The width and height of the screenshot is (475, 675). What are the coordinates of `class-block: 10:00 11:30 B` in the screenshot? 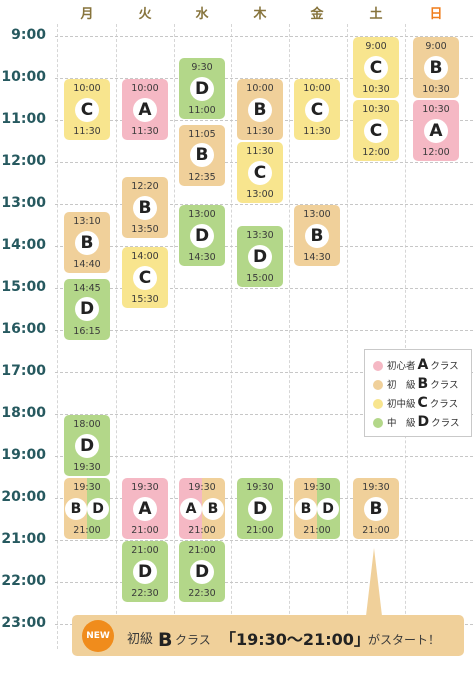 It's located at (260, 109).